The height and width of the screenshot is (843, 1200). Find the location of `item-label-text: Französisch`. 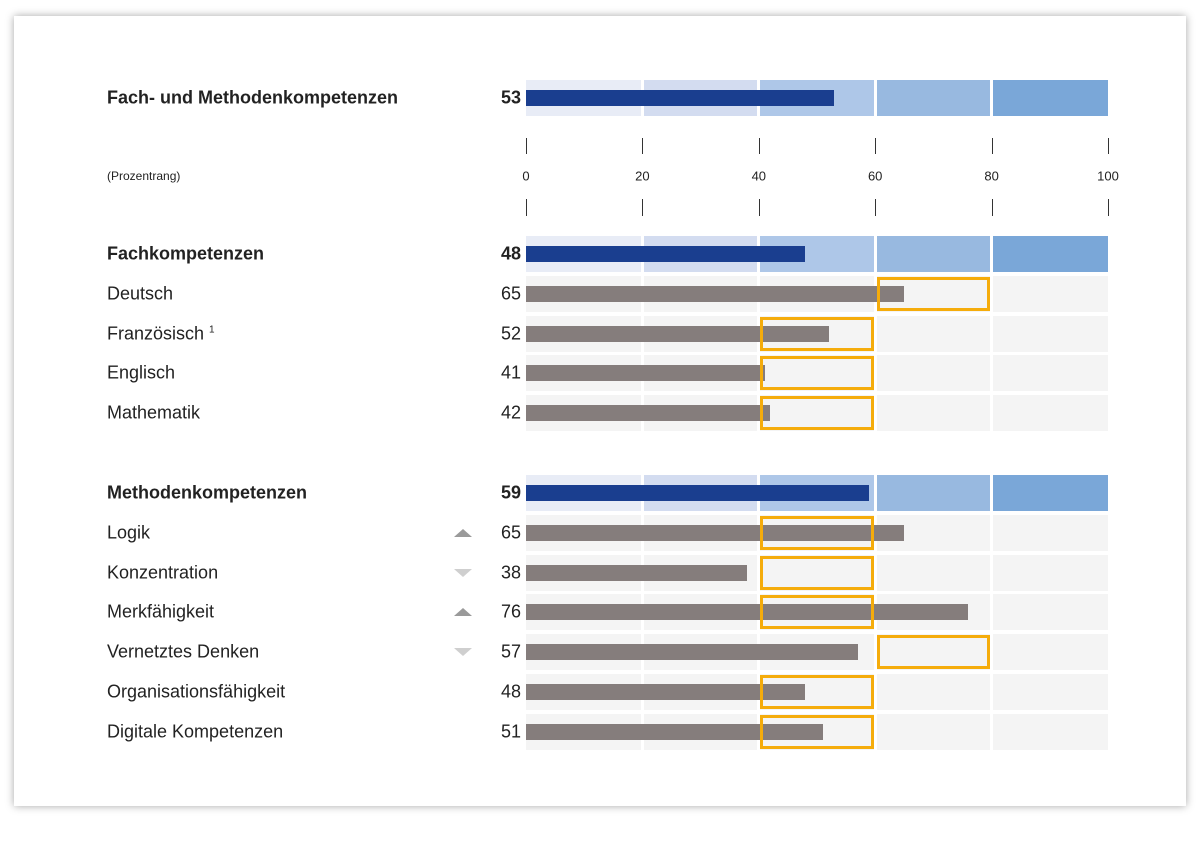

item-label-text: Französisch is located at coordinates (156, 333).